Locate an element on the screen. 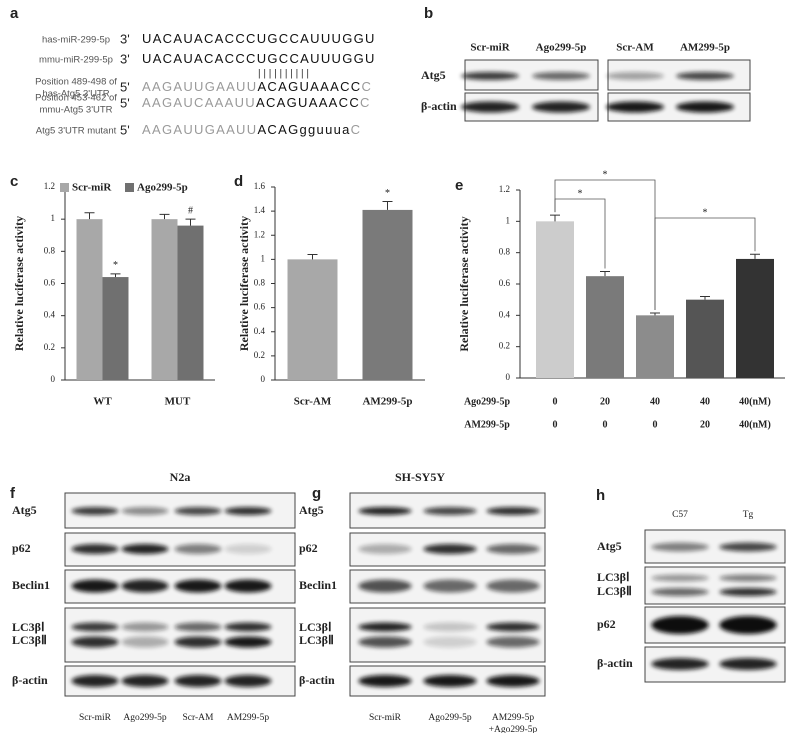 The height and width of the screenshot is (733, 787). sequence-name: has-Atg5 3'UTR is located at coordinates (75, 94).